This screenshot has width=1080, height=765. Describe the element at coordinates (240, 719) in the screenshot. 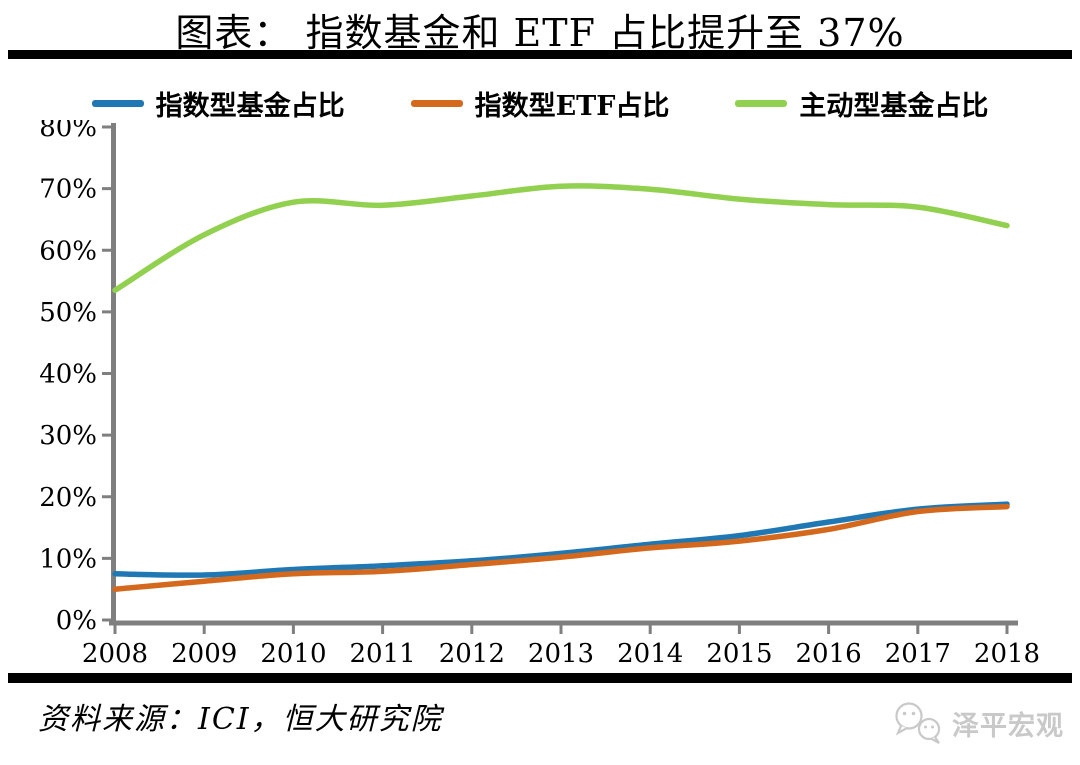

I see `source-note: 资料来源：ICI，恒大研究院` at that location.